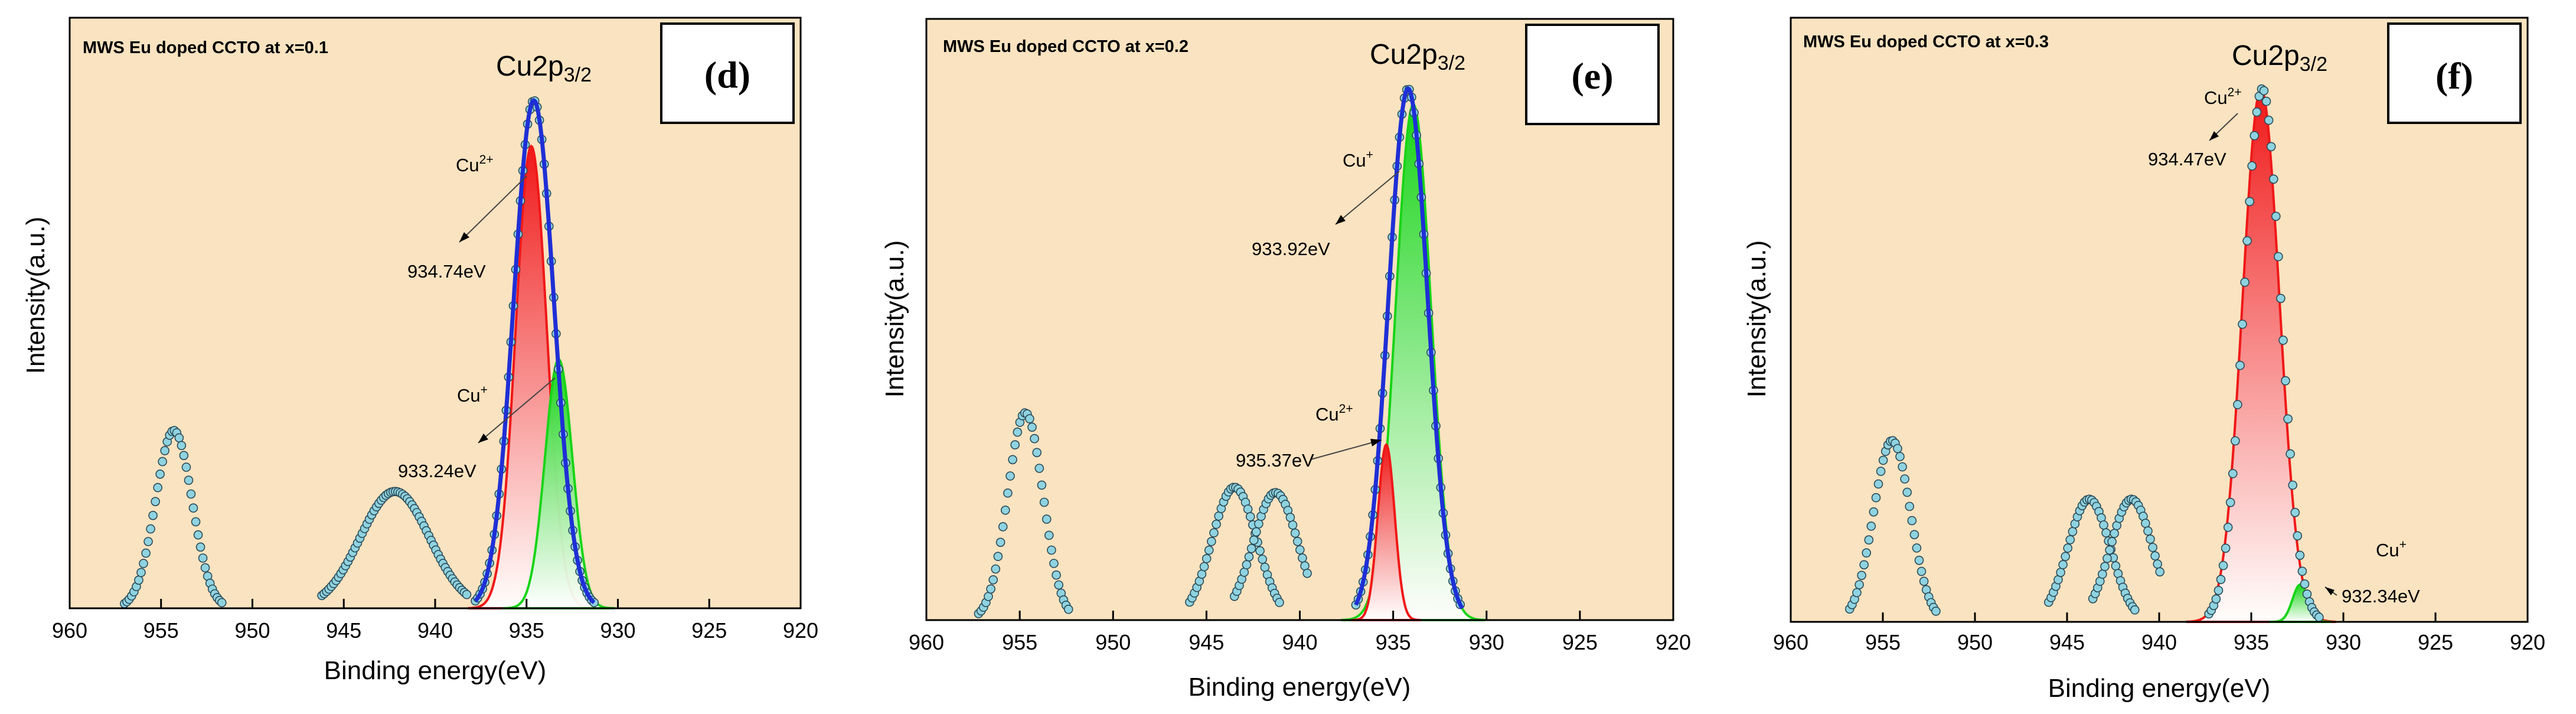  I want to click on x-tick-label: 920, so click(800, 630).